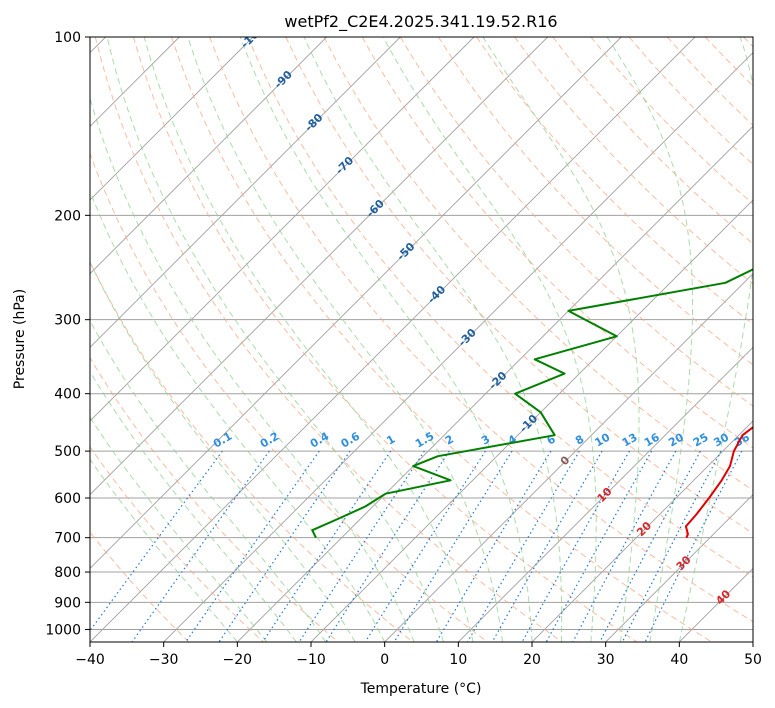  Describe the element at coordinates (497, 380) in the screenshot. I see `isotherm-label: -20` at that location.